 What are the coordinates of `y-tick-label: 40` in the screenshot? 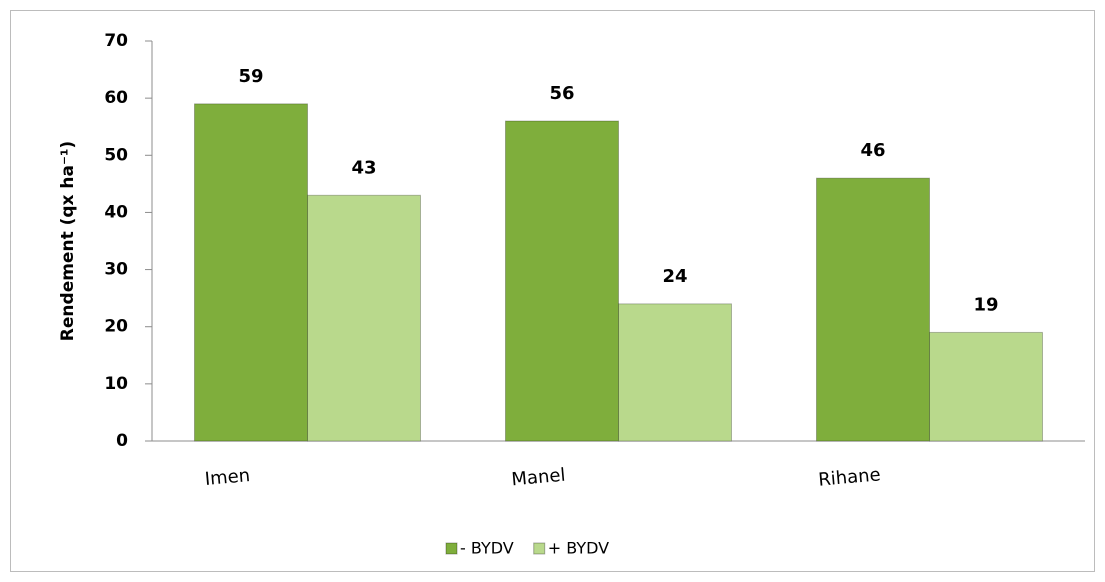 It's located at (116, 212).